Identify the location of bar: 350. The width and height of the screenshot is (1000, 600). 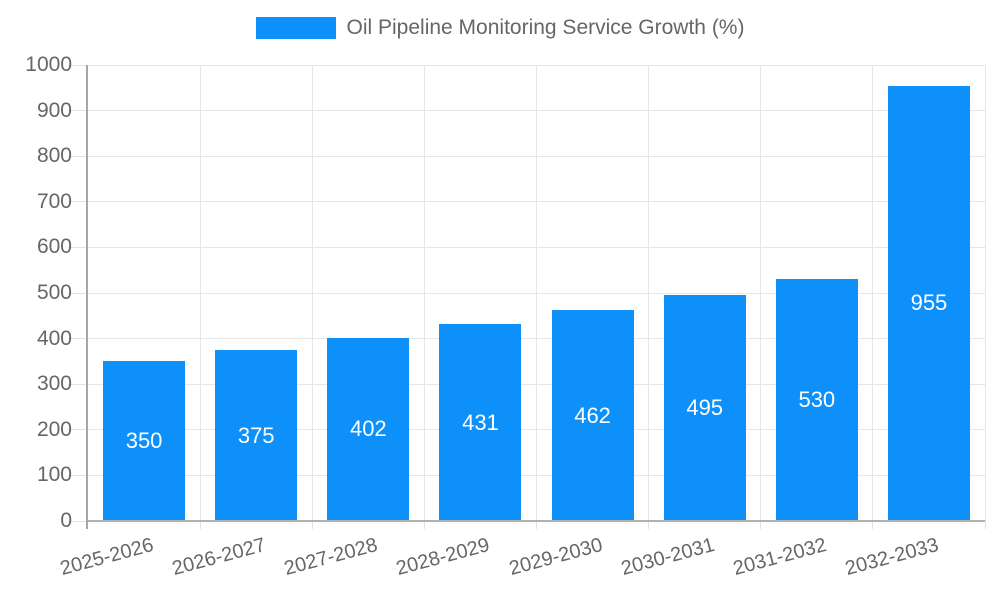
(144, 441).